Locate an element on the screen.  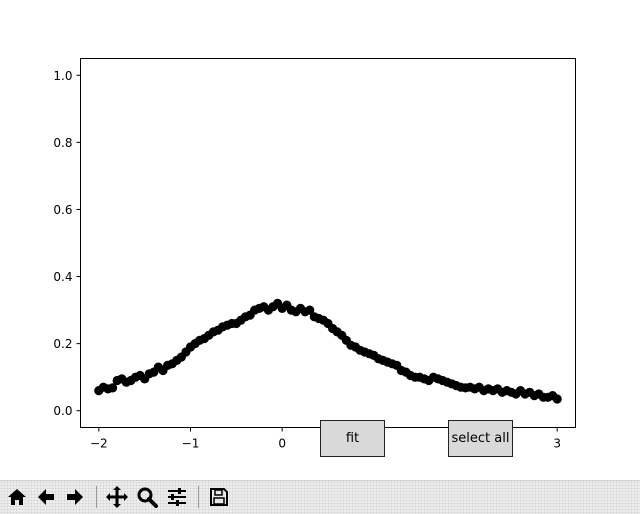
y-tick-label: 0.8 is located at coordinates (62, 143).